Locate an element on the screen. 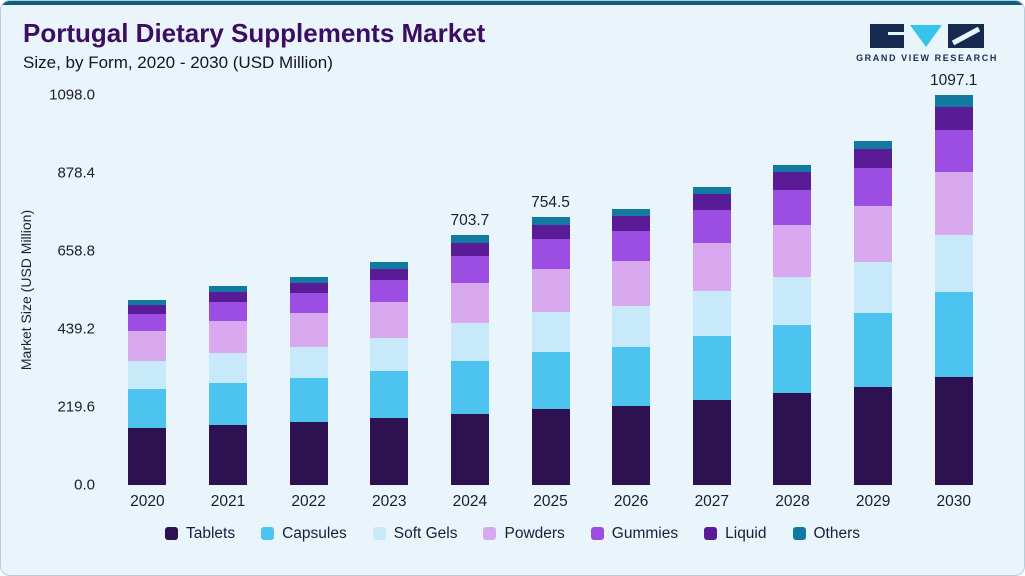  stacked-bar-2029 is located at coordinates (873, 313).